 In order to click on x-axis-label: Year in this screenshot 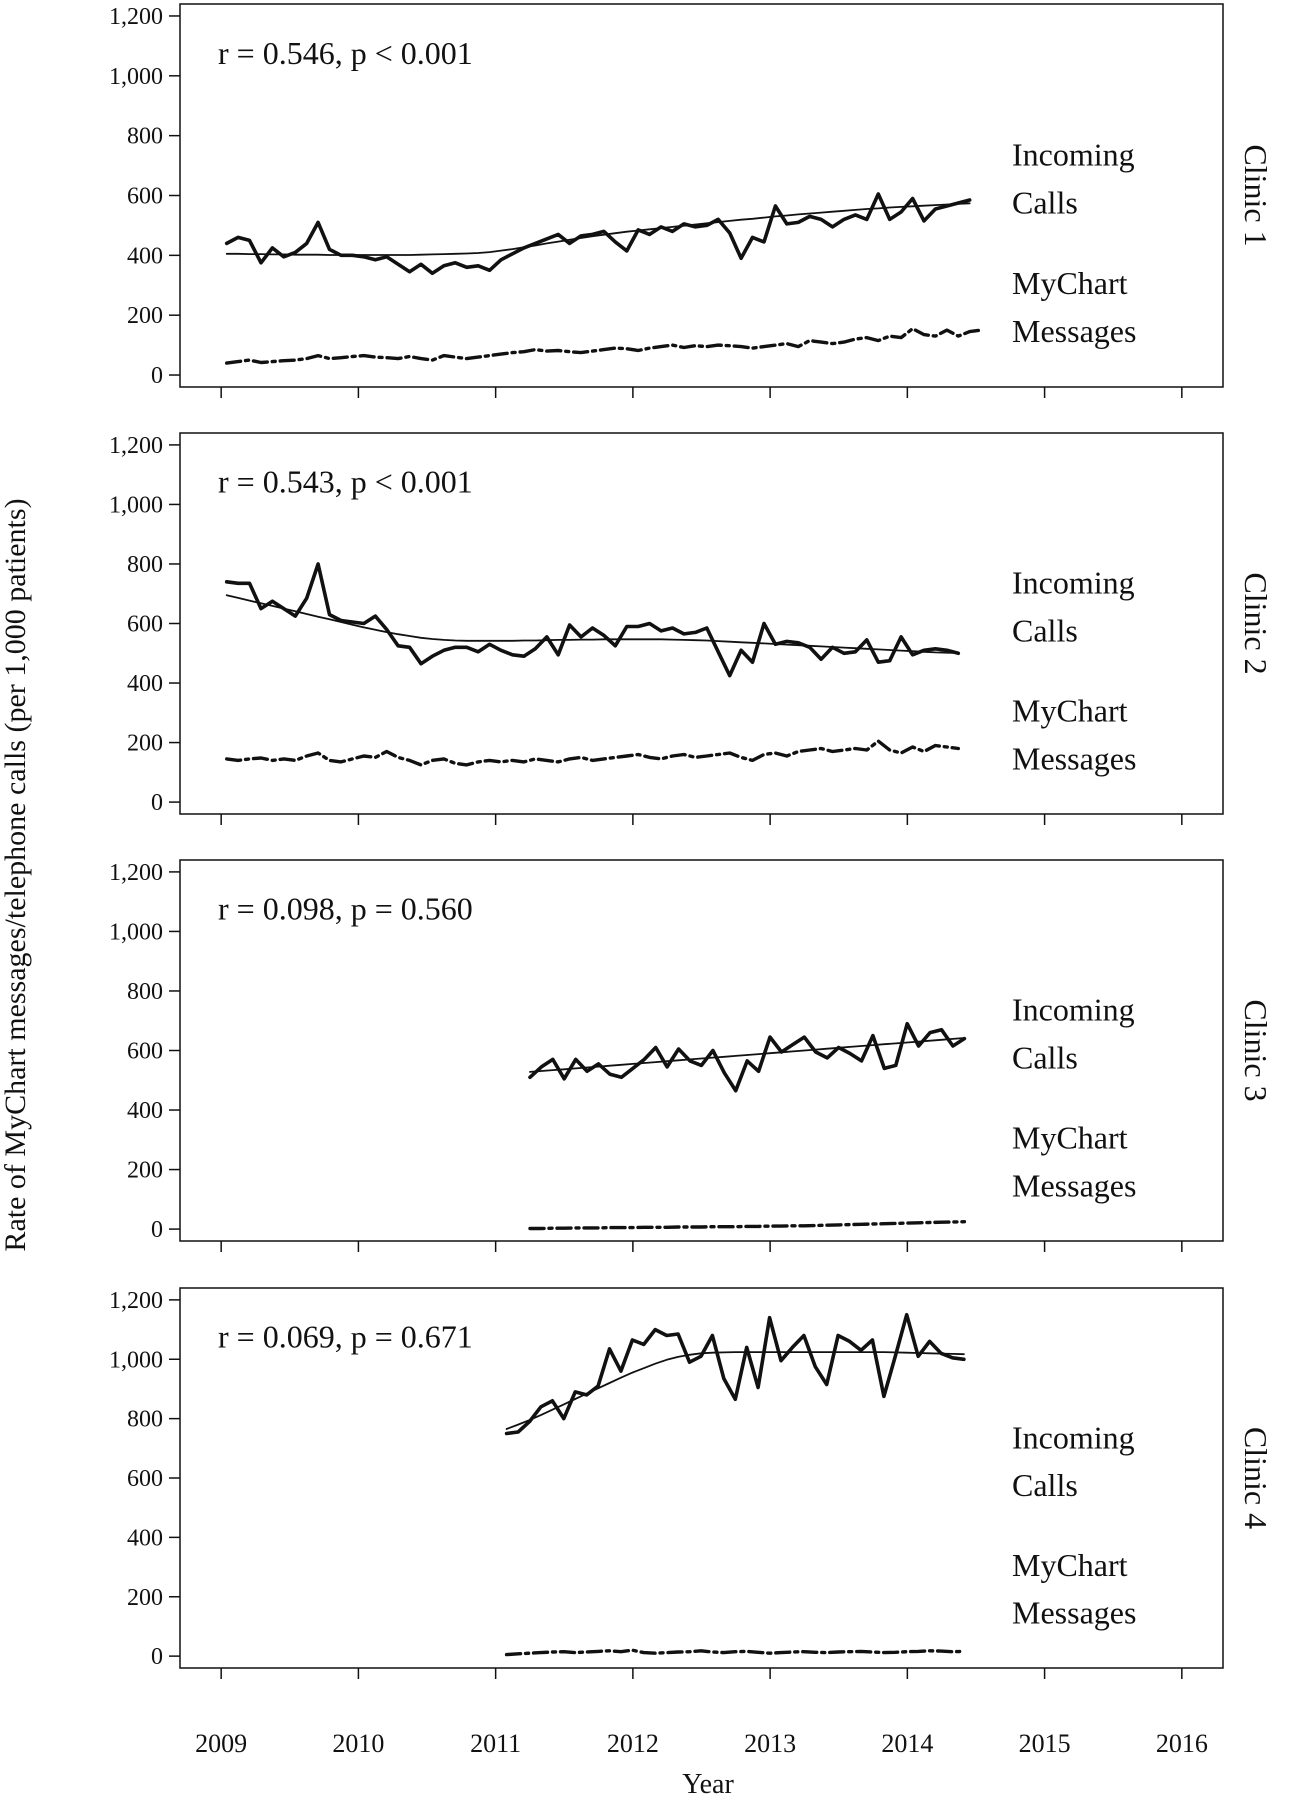, I will do `click(708, 1784)`.